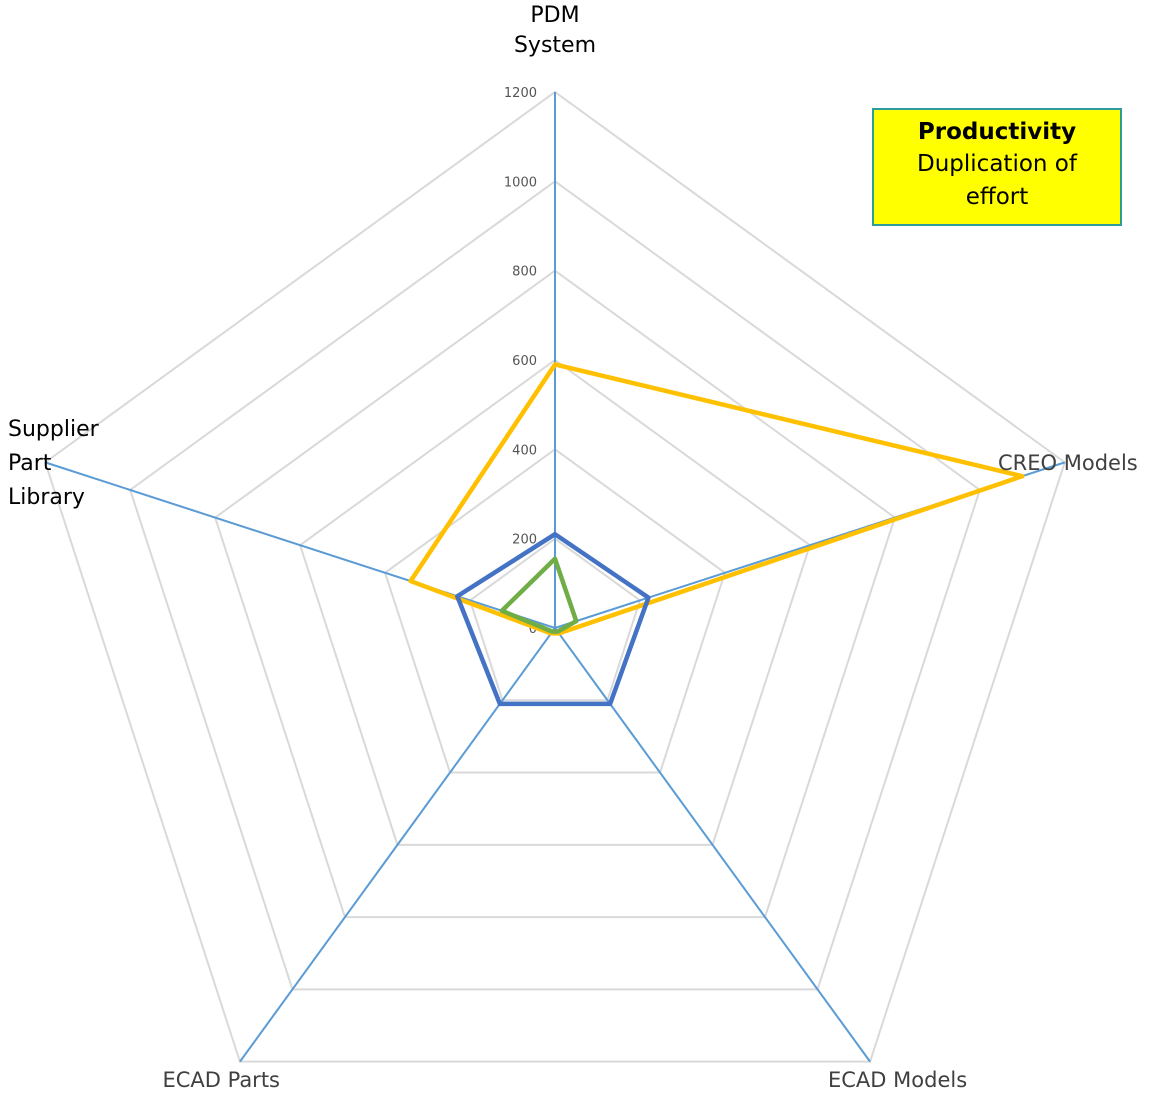 The width and height of the screenshot is (1151, 1096). I want to click on category-label: Supplier Part Library, so click(54, 463).